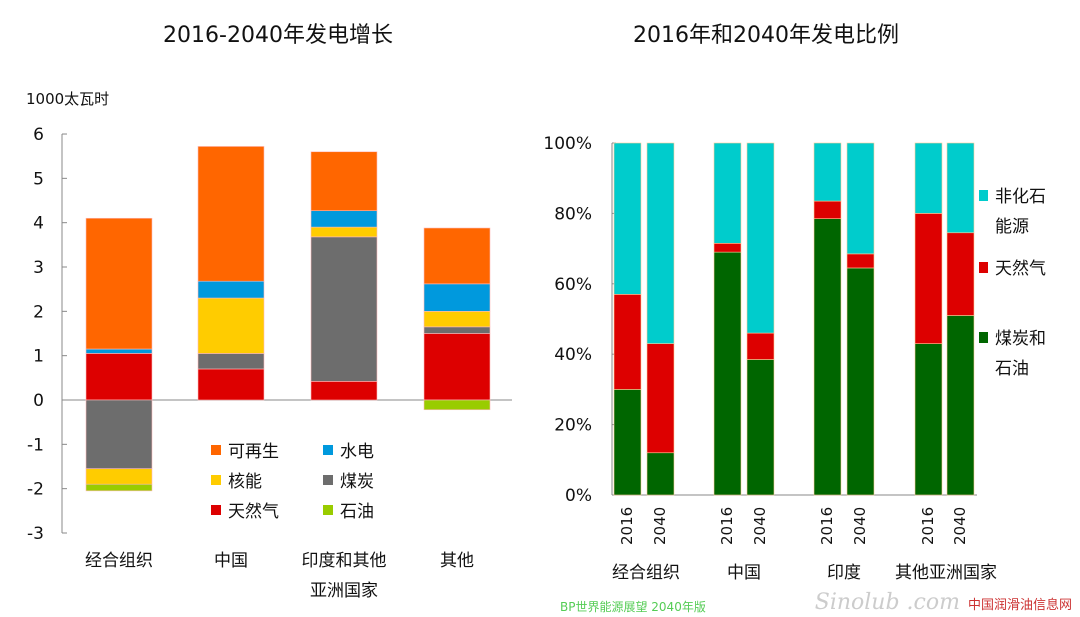 Image resolution: width=1080 pixels, height=617 pixels. What do you see at coordinates (278, 35) in the screenshot?
I see `chart-title: 2016-2040年发电增长` at bounding box center [278, 35].